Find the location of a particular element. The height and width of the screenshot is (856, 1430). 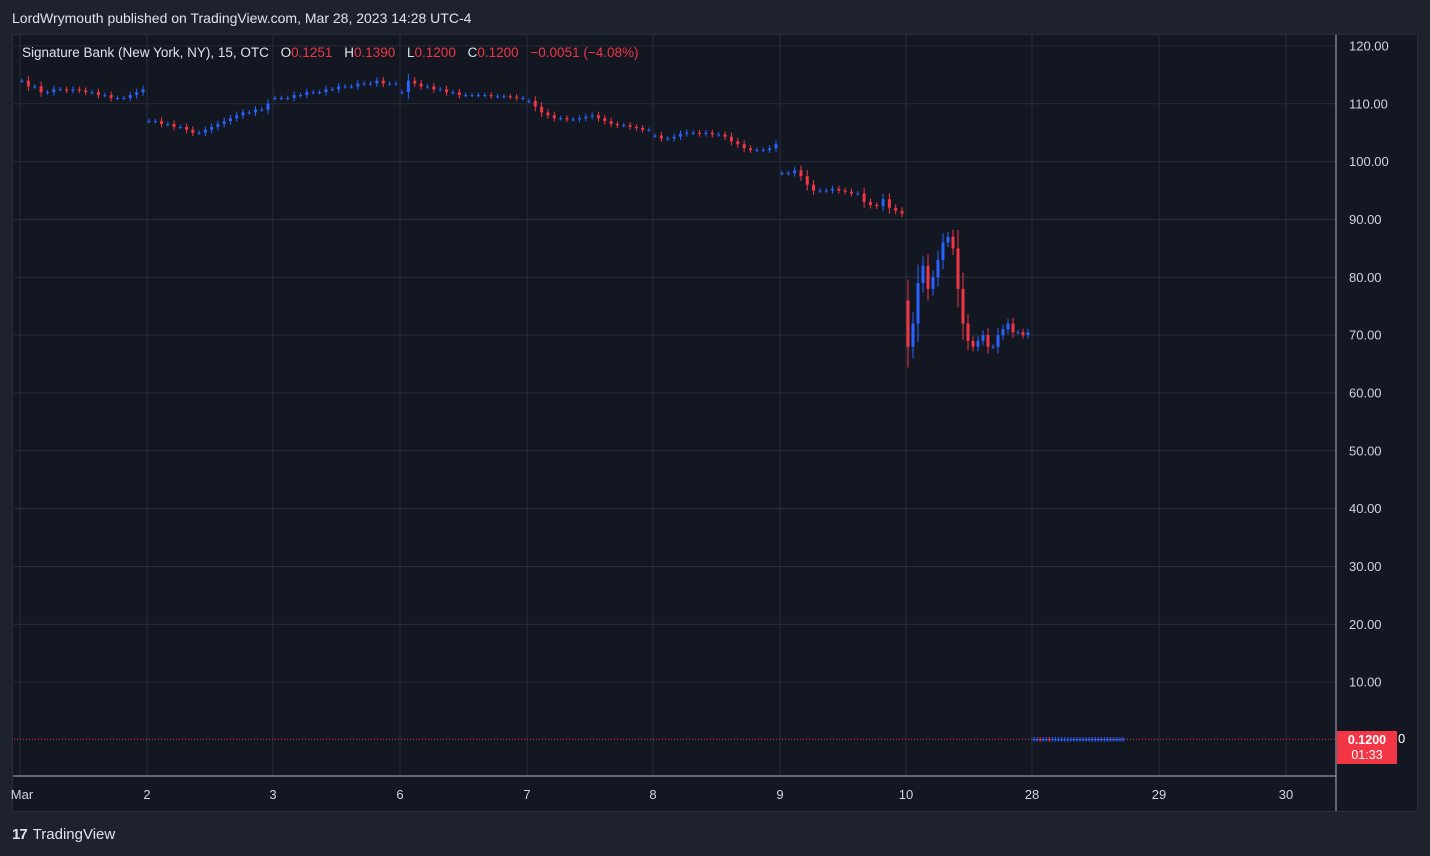

close-value: 0.1200 is located at coordinates (498, 52).